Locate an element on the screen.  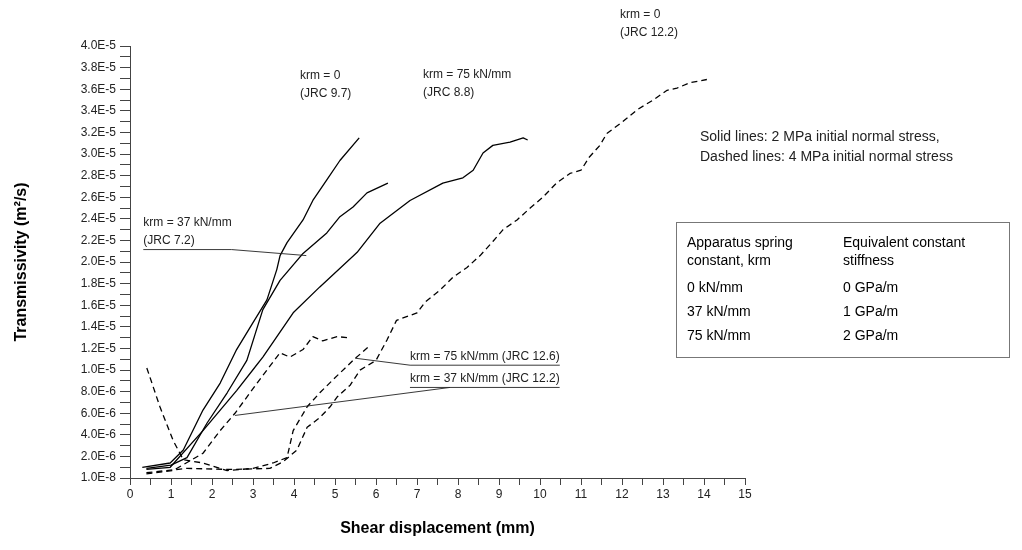
y-tick-label: 1.8E-5 is located at coordinates (98, 282).